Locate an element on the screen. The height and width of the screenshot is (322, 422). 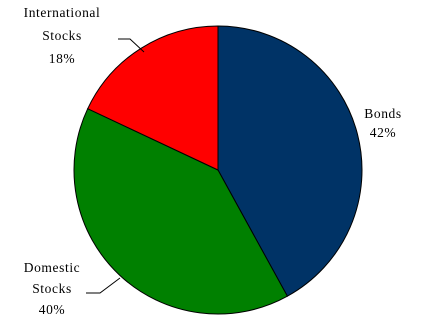
domestic-name-label: Stocks is located at coordinates (52, 288).